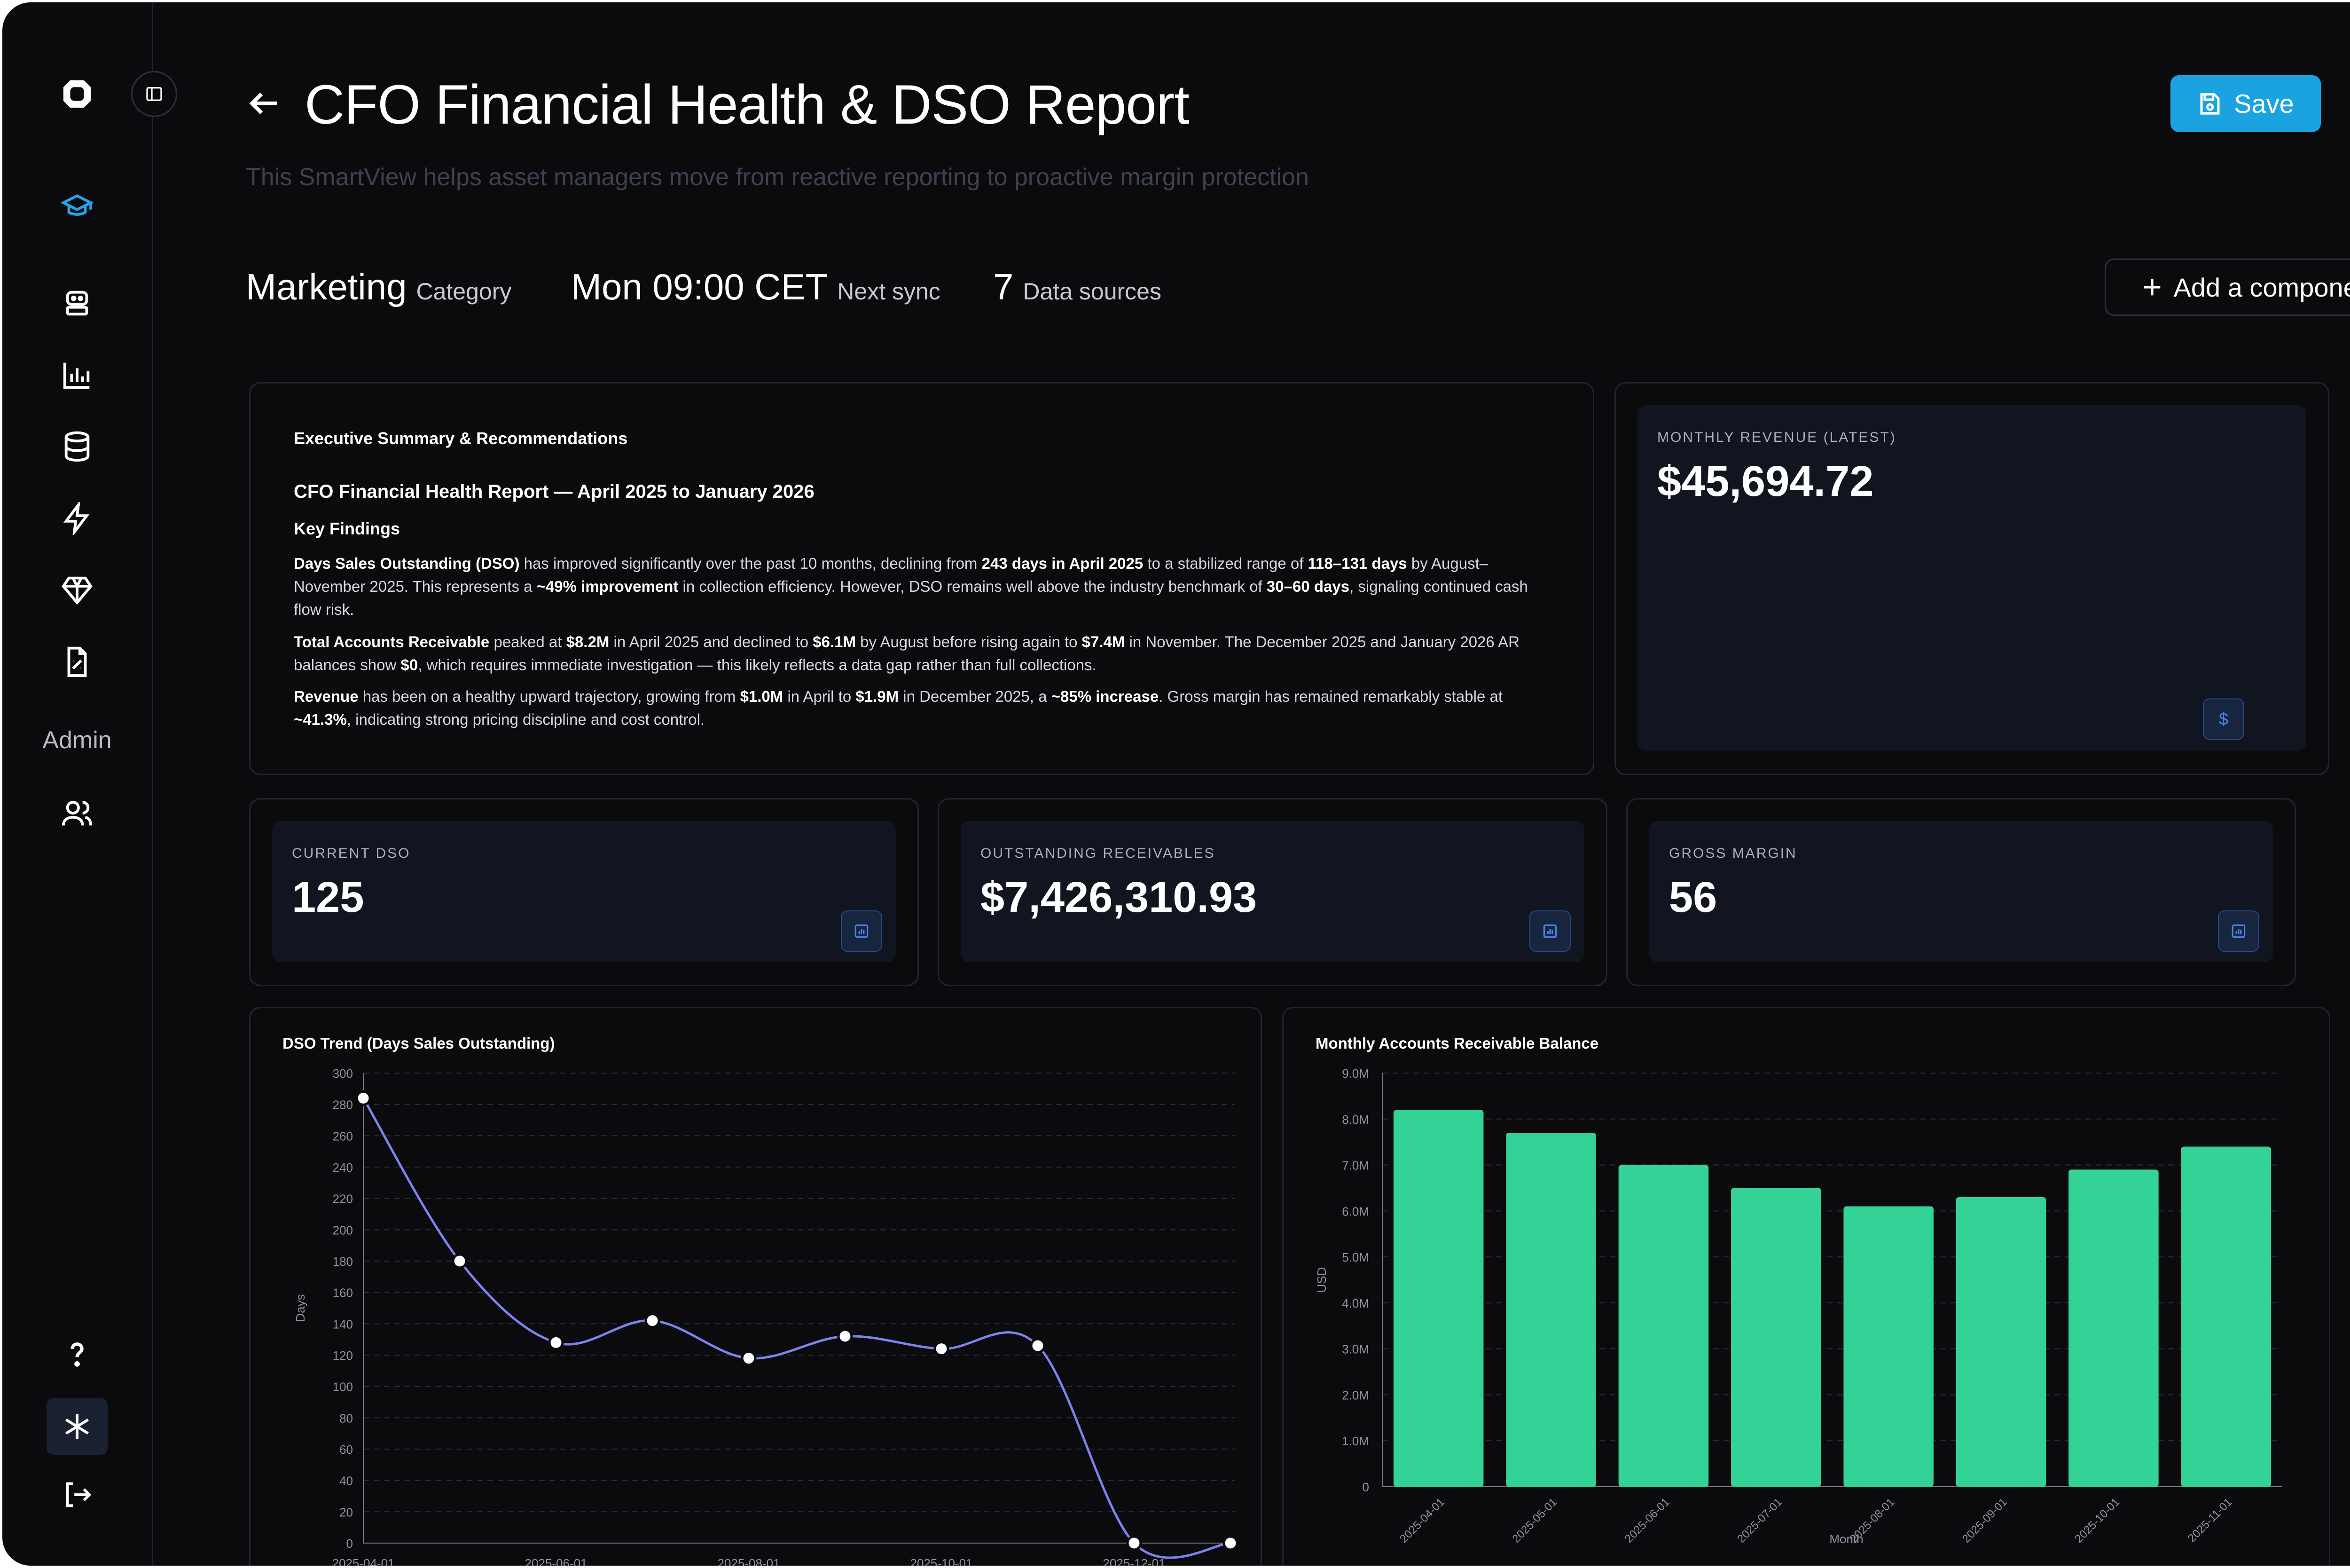  I want to click on gross-margin-card: GROSS MARGIN 56, so click(1961, 892).